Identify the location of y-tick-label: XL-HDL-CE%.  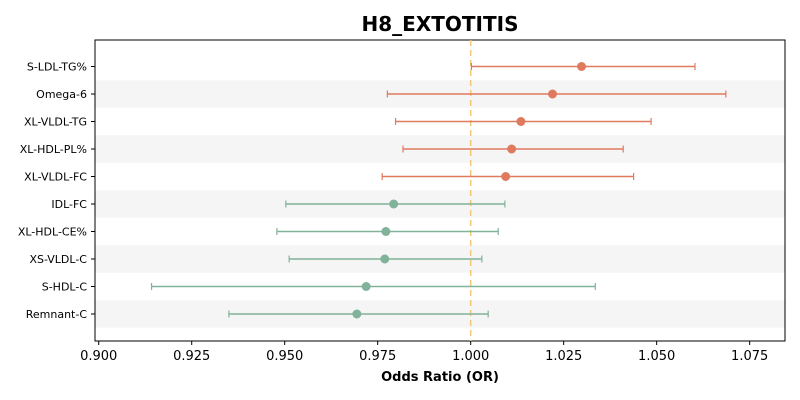
(52, 232).